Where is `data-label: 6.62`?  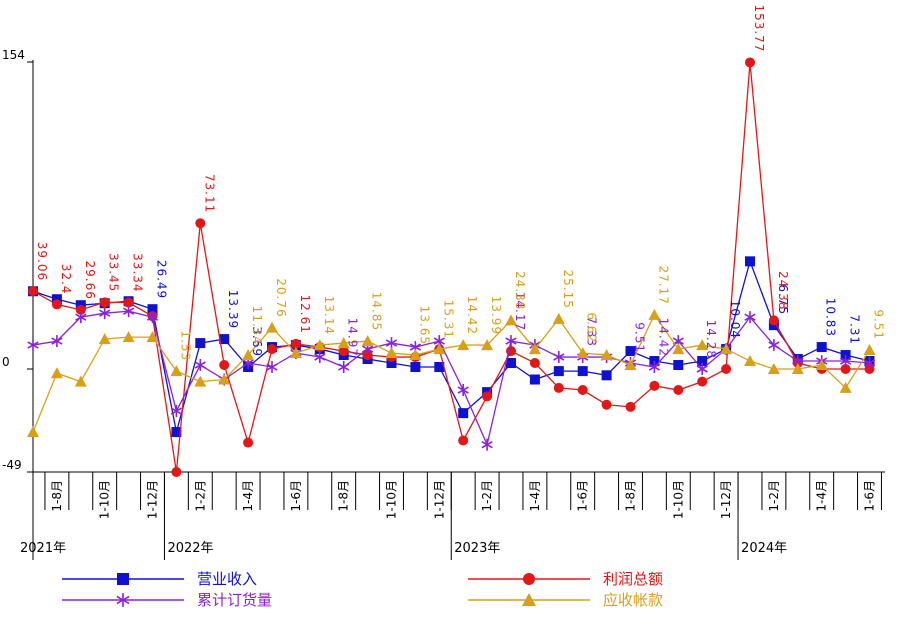 data-label: 6.62 is located at coordinates (592, 327).